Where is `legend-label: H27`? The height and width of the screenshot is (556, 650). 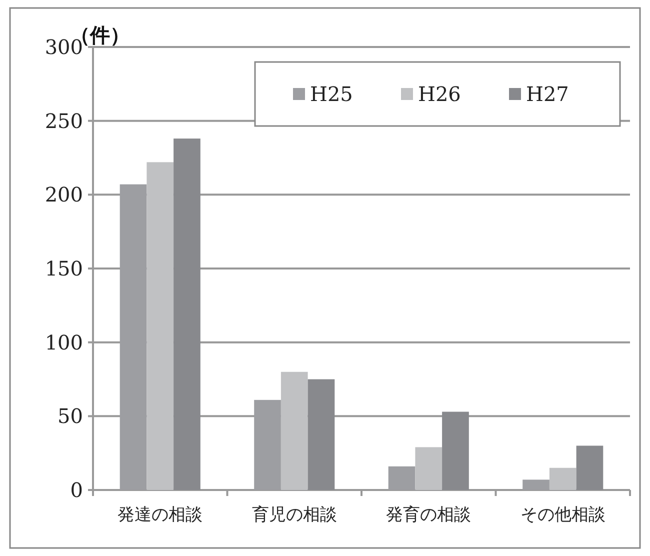 legend-label: H27 is located at coordinates (547, 94).